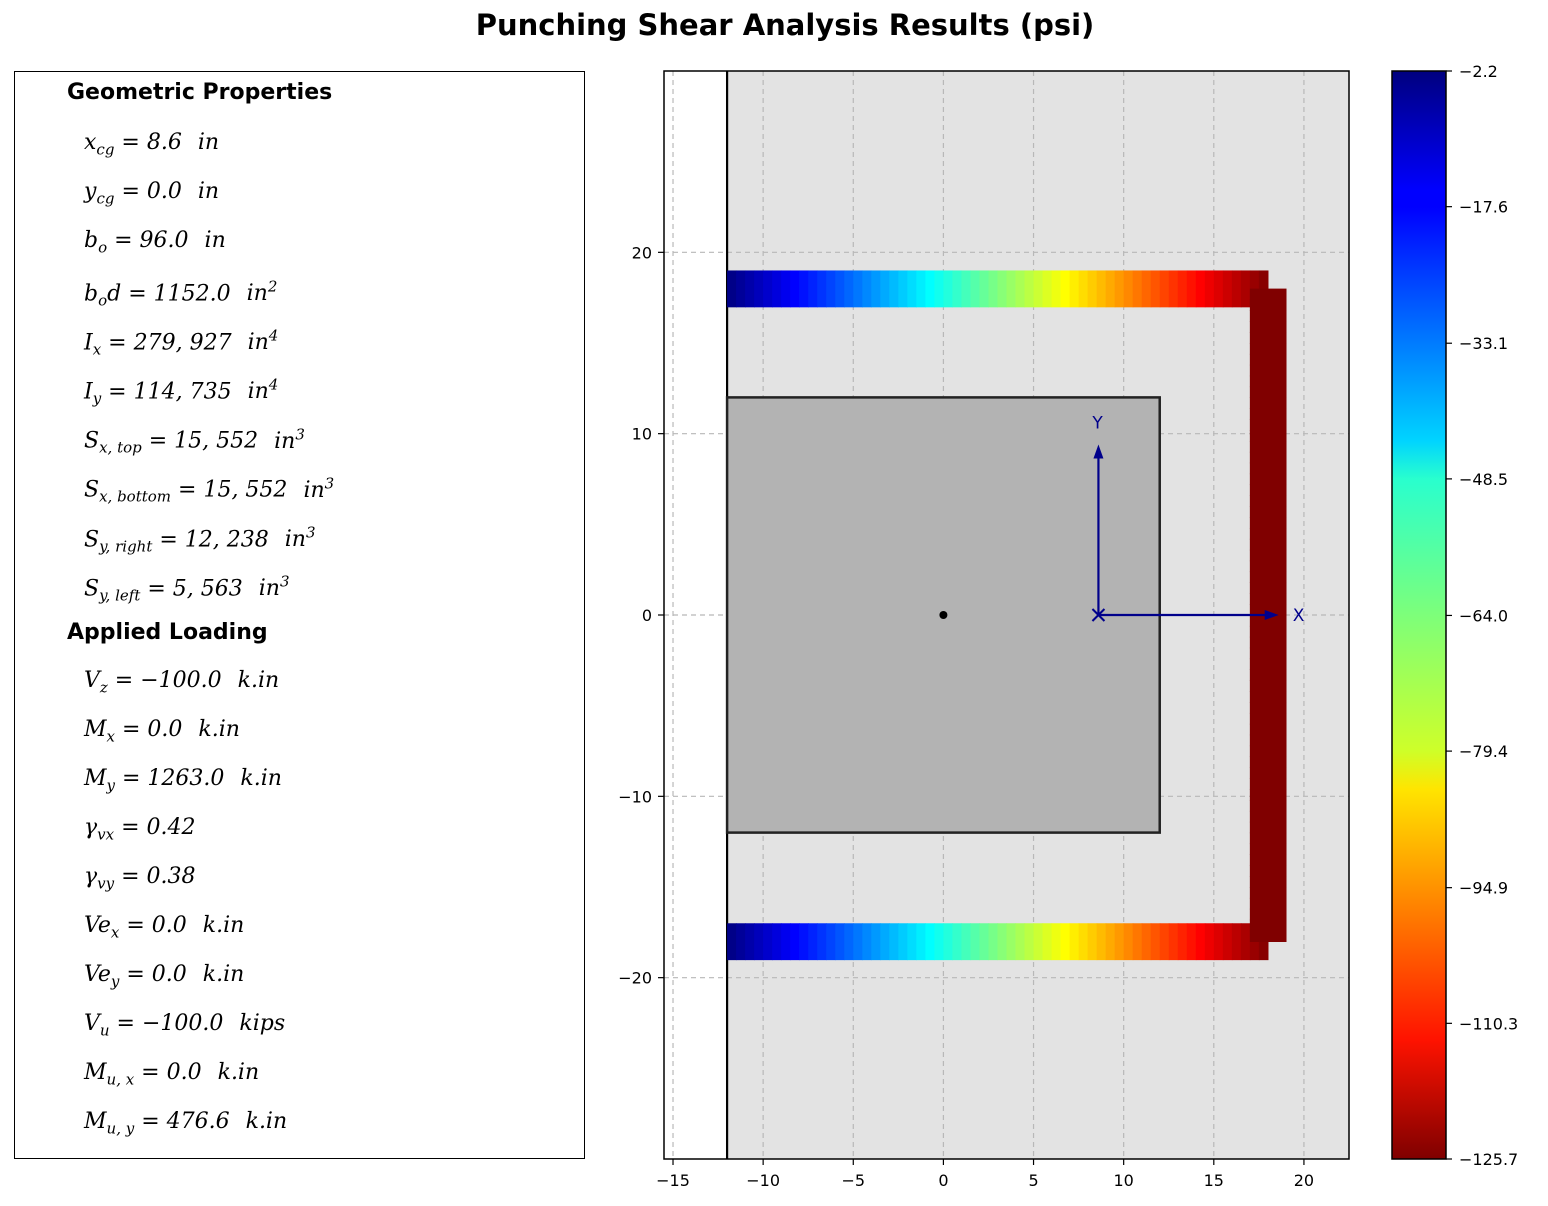 The height and width of the screenshot is (1206, 1548). What do you see at coordinates (181, 293) in the screenshot?
I see `geometric-property-row: bod = 1152.0 in2` at bounding box center [181, 293].